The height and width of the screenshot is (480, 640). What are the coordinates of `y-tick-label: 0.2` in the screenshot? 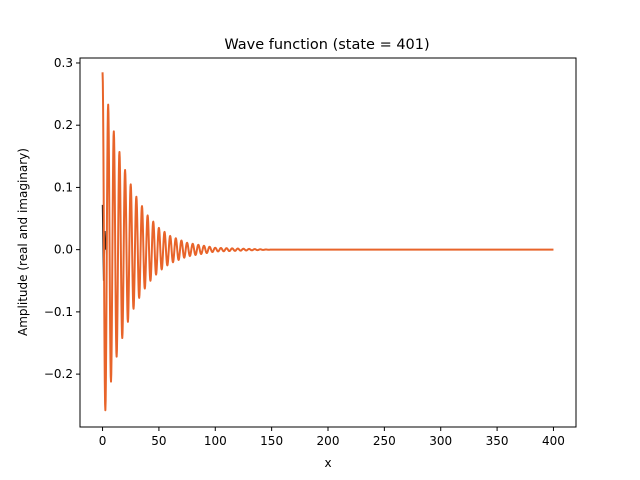 It's located at (63, 125).